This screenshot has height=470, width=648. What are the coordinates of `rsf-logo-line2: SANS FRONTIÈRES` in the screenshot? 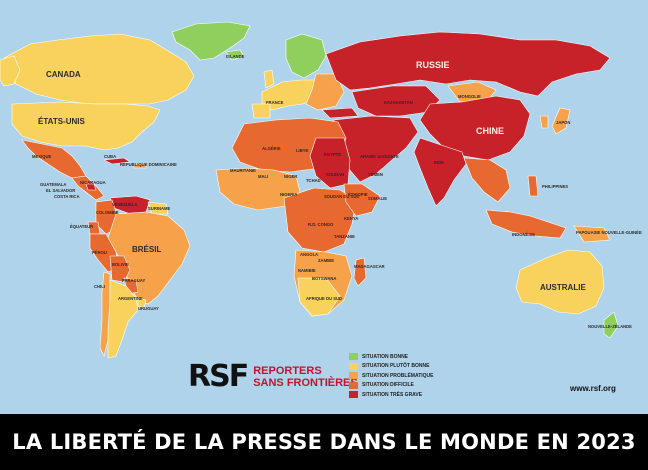 It's located at (305, 383).